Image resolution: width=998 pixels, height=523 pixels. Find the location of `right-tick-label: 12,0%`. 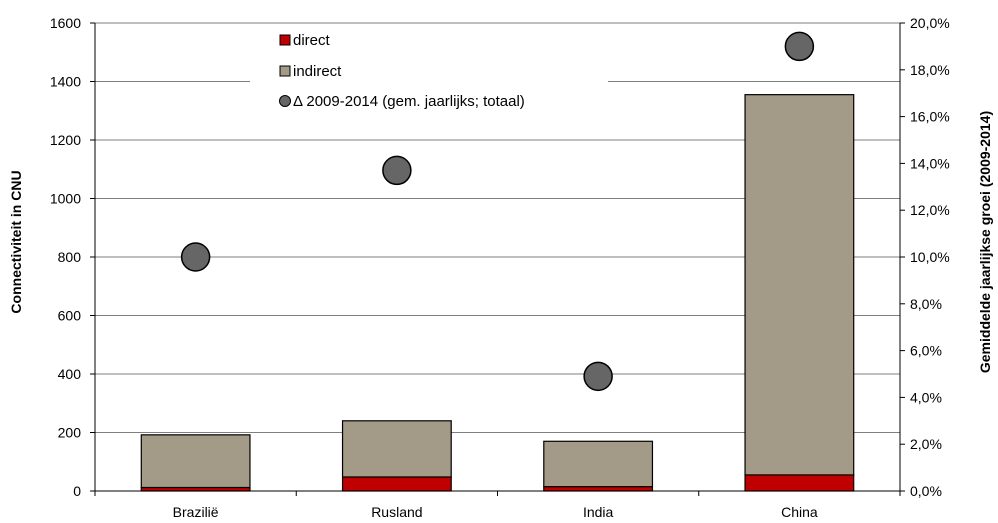

right-tick-label: 12,0% is located at coordinates (930, 210).